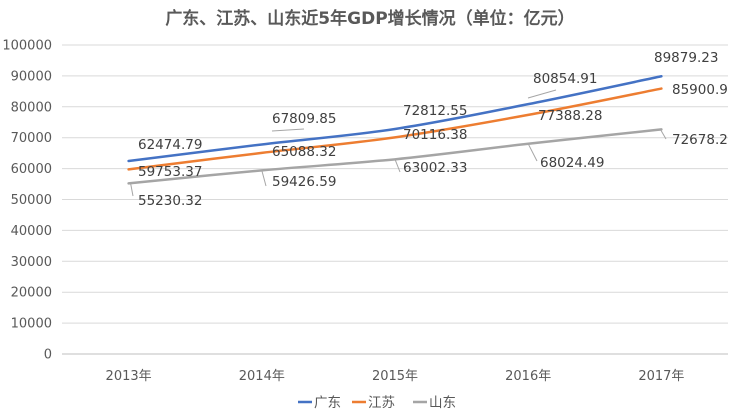 Image resolution: width=740 pixels, height=416 pixels. Describe the element at coordinates (700, 140) in the screenshot. I see `data-label: 72678.2` at that location.